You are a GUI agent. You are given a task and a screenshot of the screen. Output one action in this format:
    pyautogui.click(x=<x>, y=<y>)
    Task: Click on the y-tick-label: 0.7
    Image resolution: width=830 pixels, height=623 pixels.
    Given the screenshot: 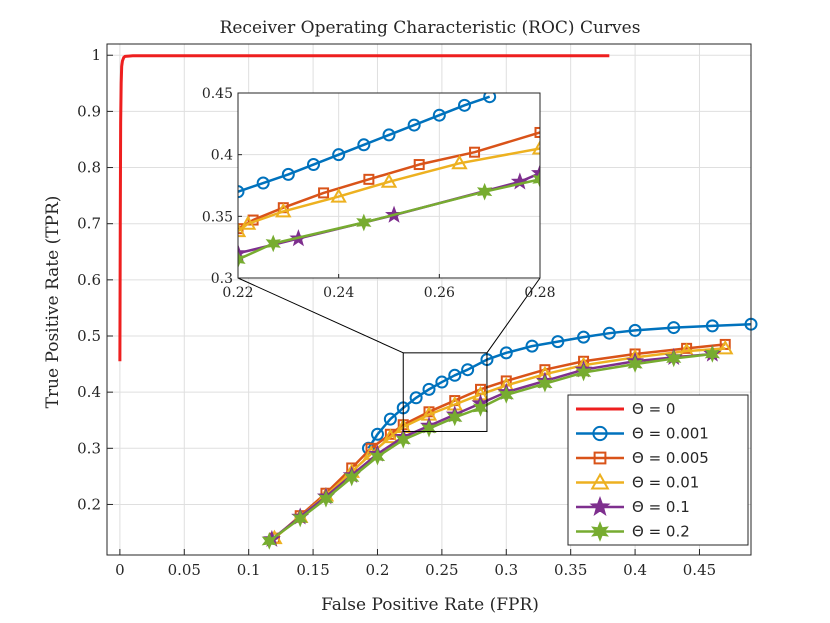 What is the action you would take?
    pyautogui.click(x=89, y=224)
    